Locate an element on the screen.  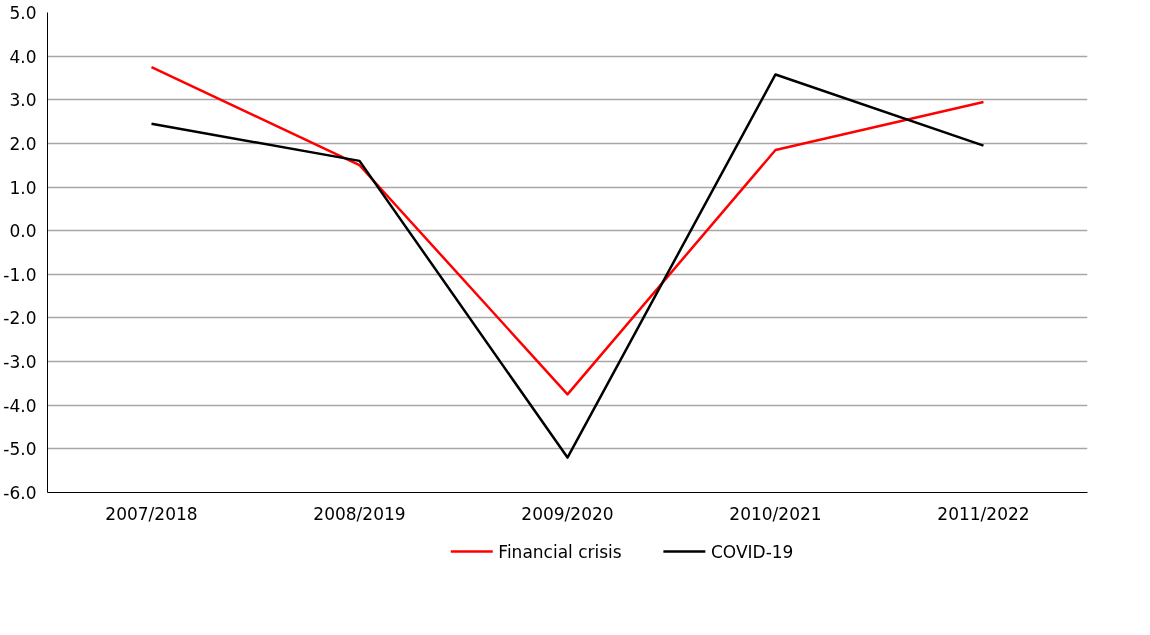
y-tick-label: 1.0 is located at coordinates (23, 187).